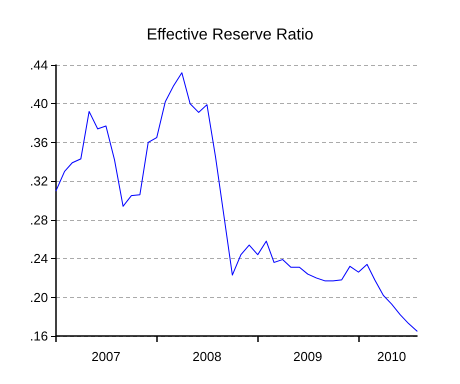  I want to click on y-tick-label: .20, so click(39, 297).